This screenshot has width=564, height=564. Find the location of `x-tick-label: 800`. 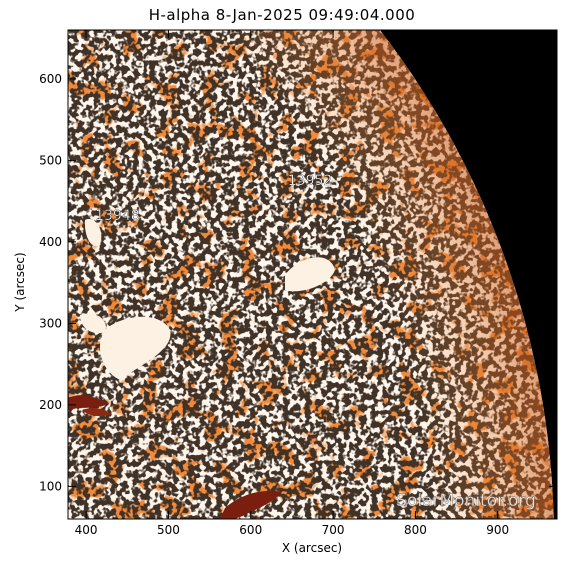

x-tick-label: 800 is located at coordinates (415, 530).